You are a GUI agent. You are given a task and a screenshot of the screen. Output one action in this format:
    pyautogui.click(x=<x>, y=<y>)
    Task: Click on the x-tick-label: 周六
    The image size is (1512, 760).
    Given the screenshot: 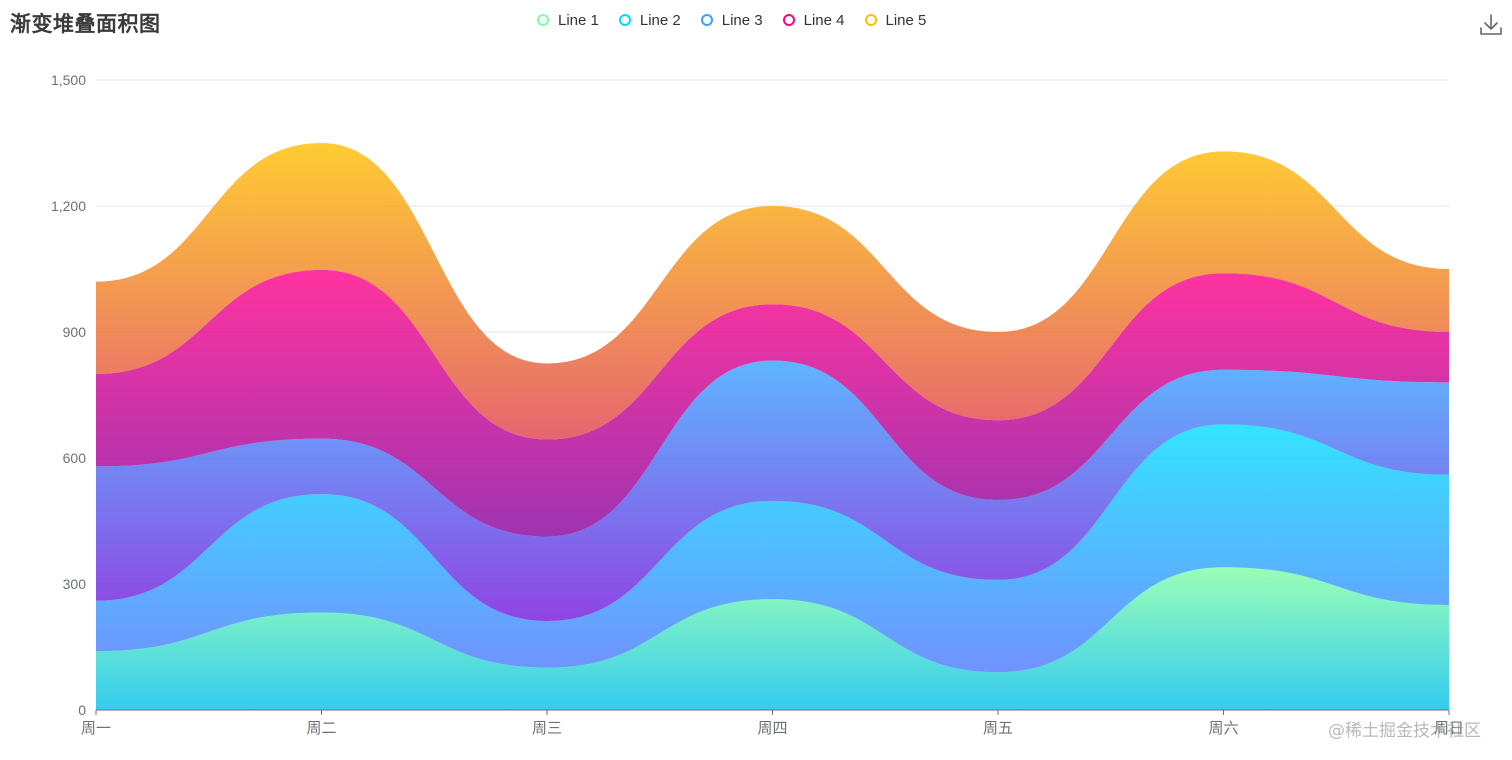 What is the action you would take?
    pyautogui.click(x=1223, y=728)
    